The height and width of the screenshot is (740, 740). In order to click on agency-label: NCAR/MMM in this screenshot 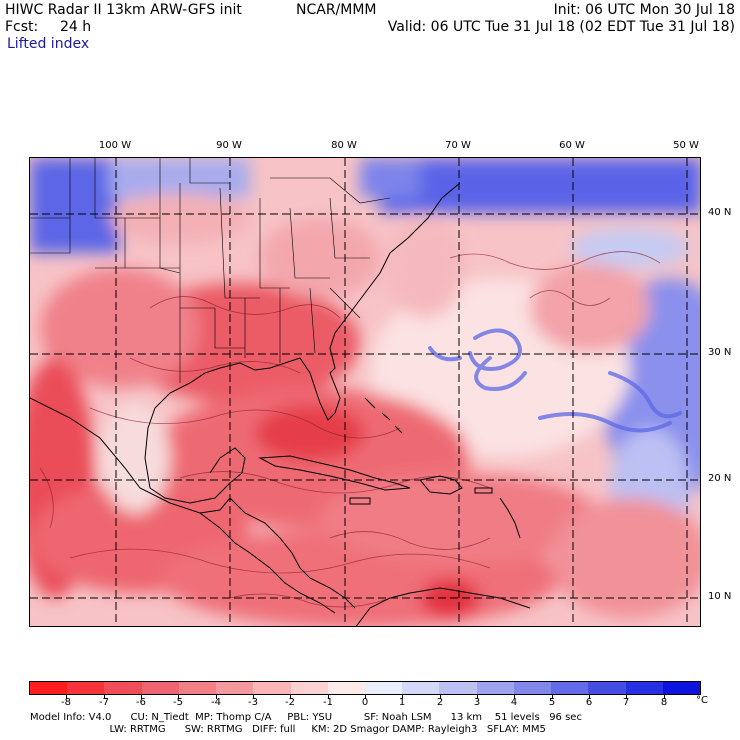, I will do `click(336, 10)`.